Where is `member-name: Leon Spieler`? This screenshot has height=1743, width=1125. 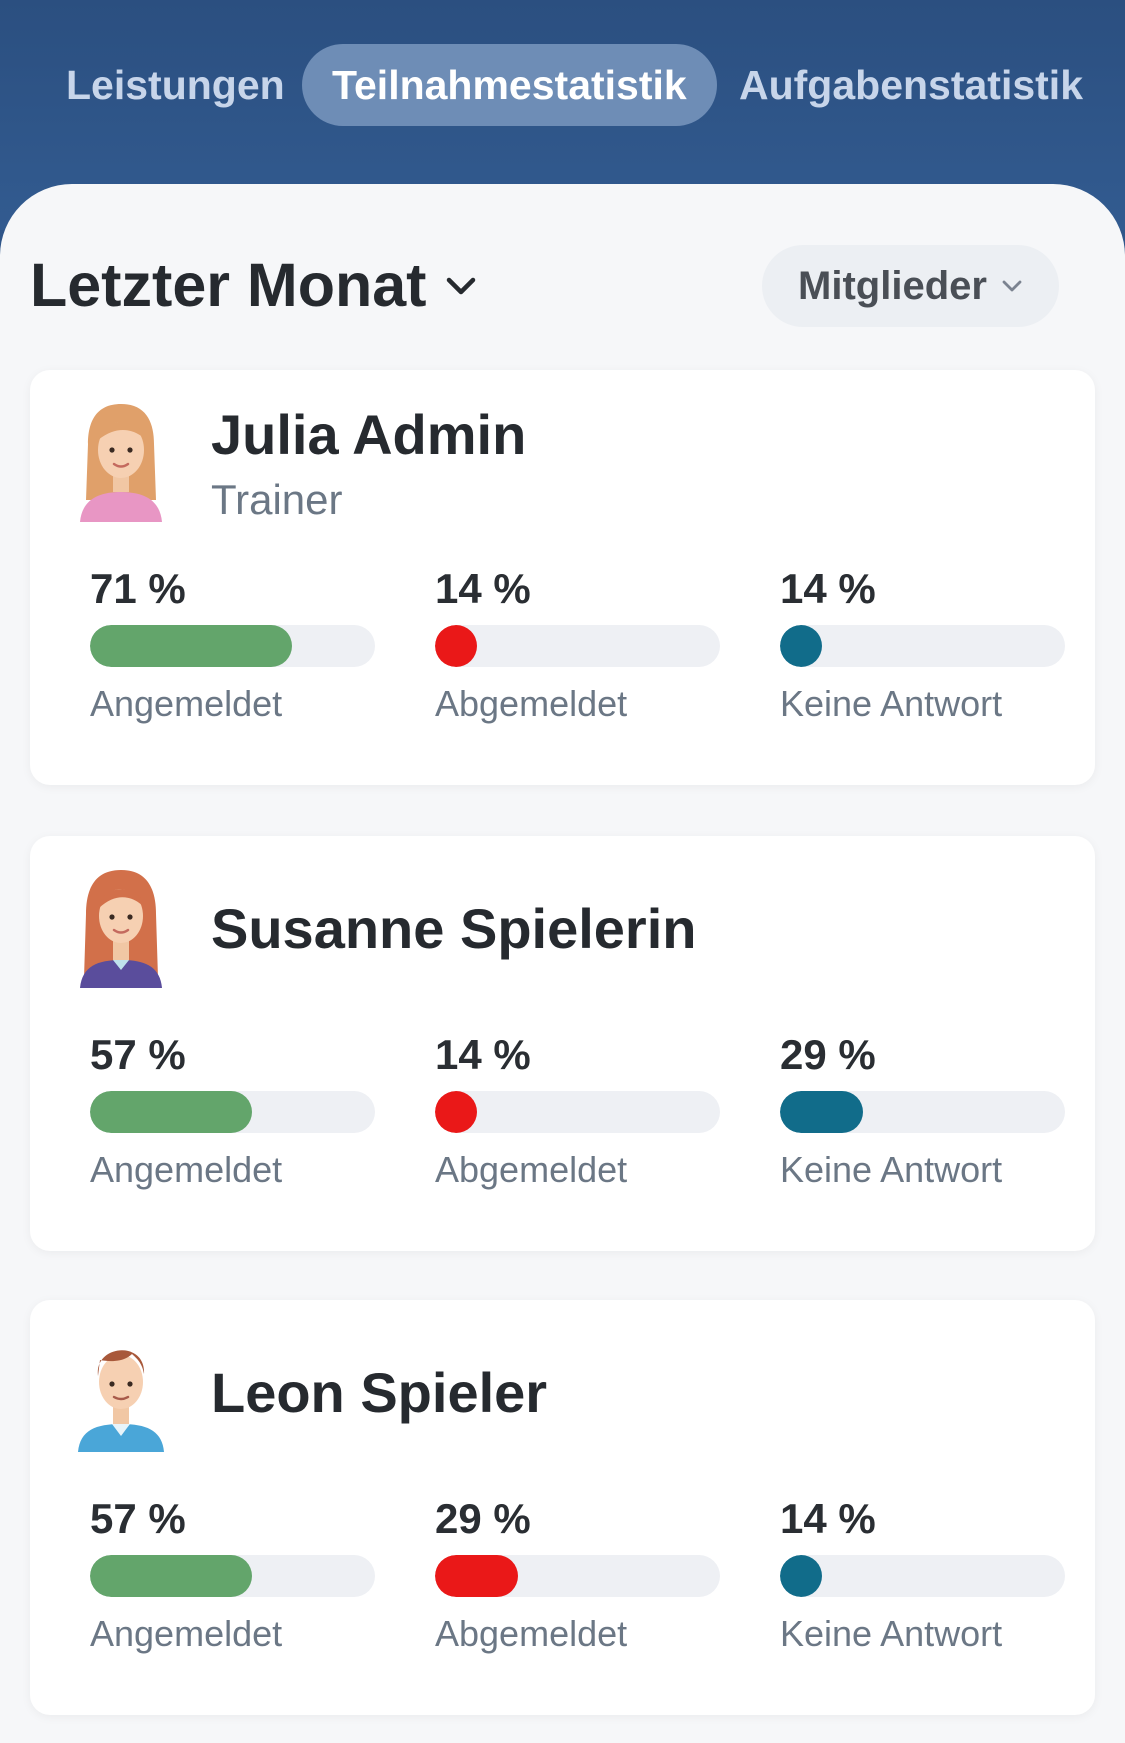 member-name: Leon Spieler is located at coordinates (379, 1392).